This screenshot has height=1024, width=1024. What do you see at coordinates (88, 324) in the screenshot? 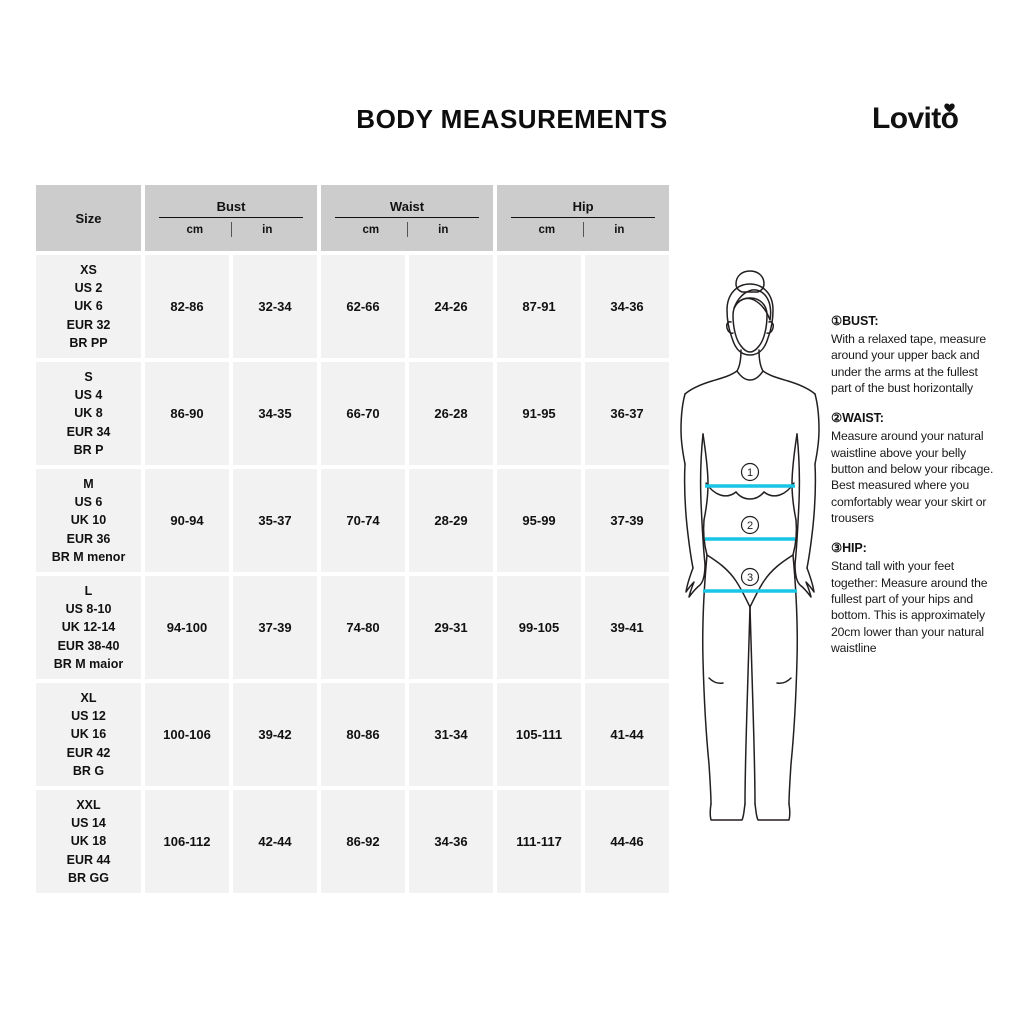
I see `size-label-line: EUR 32` at bounding box center [88, 324].